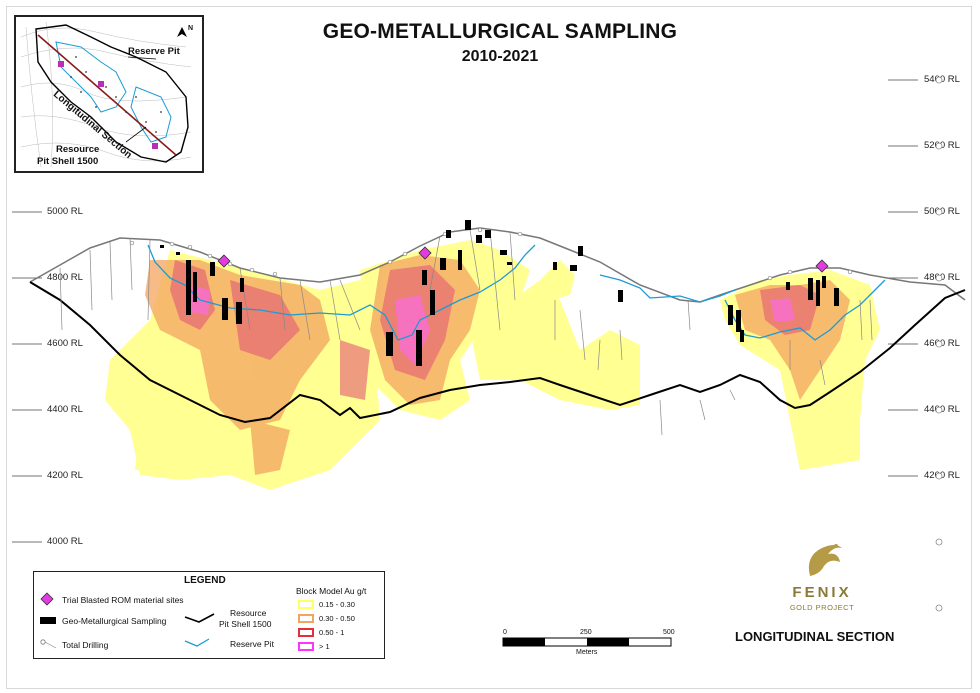 The height and width of the screenshot is (693, 980). I want to click on legend-geomet-icon, so click(48, 620).